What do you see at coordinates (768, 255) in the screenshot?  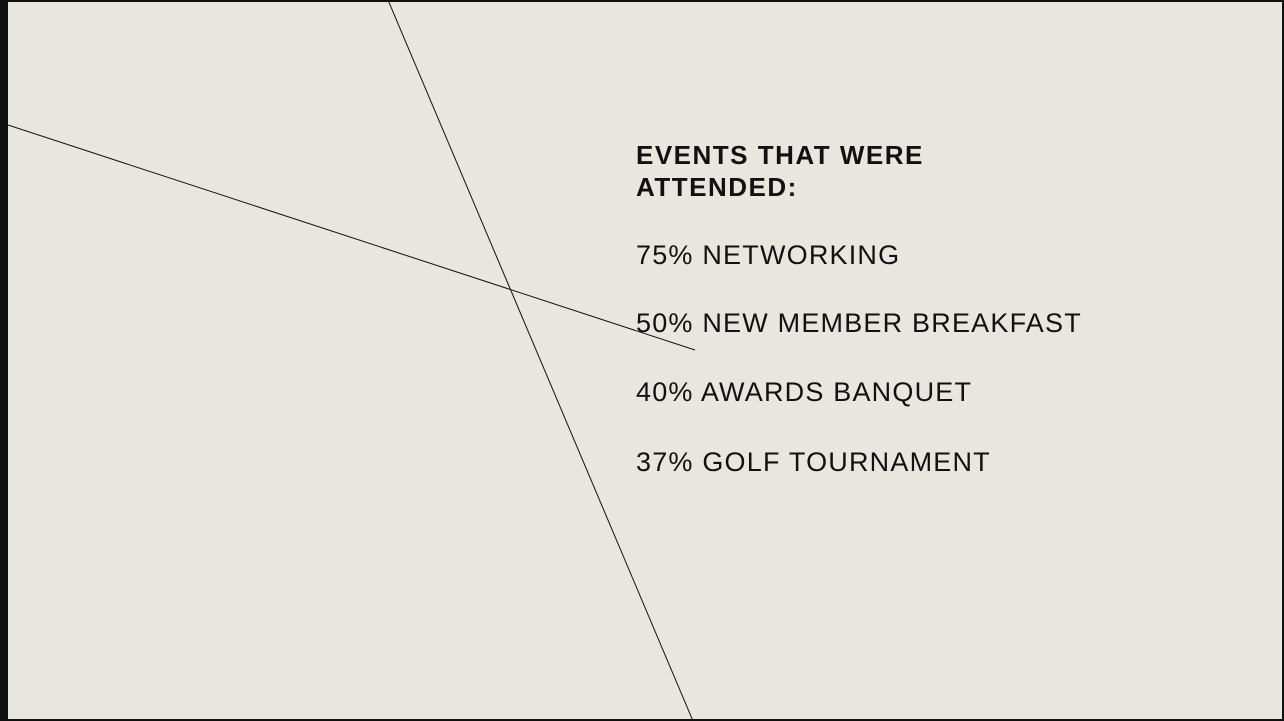 I see `list-item: 75% NETWORKING` at bounding box center [768, 255].